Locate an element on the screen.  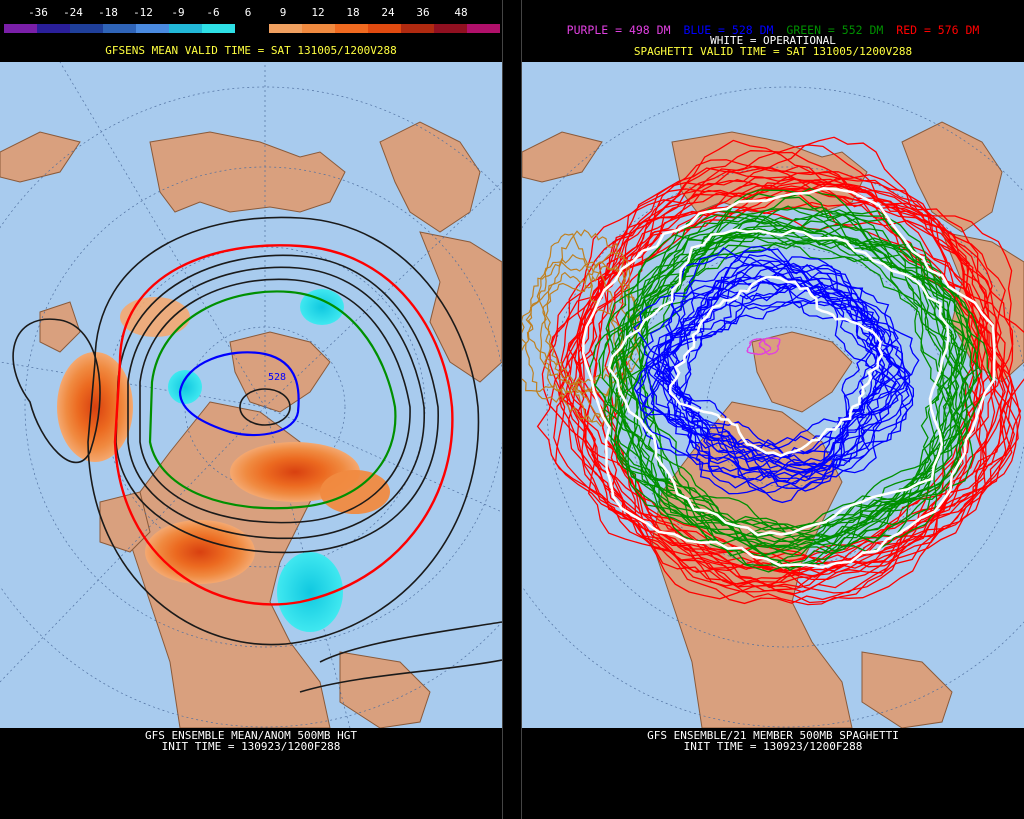
panel-divider is located at coordinates (512, 409).